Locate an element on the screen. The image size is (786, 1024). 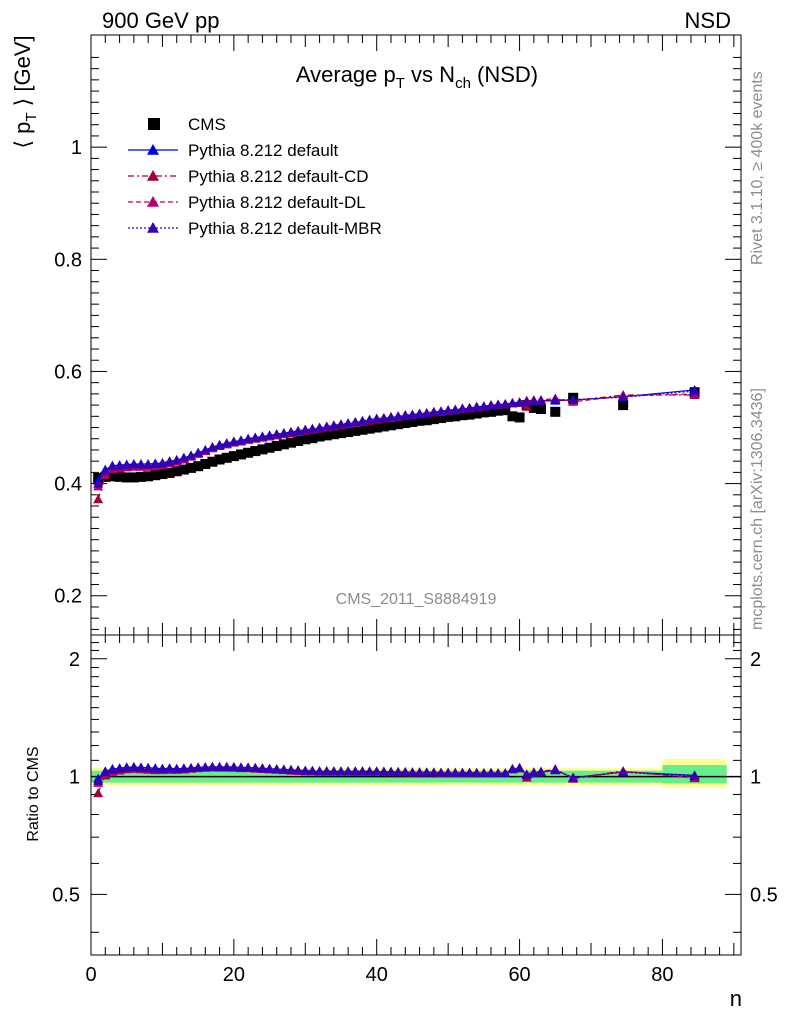
x-tick-label: 40 is located at coordinates (377, 975).